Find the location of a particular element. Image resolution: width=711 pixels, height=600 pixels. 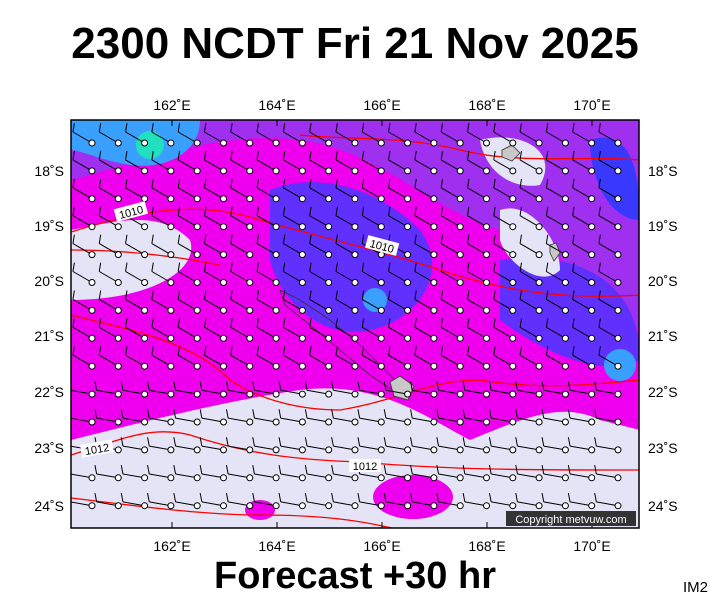

isobar-label-box is located at coordinates (97, 448).